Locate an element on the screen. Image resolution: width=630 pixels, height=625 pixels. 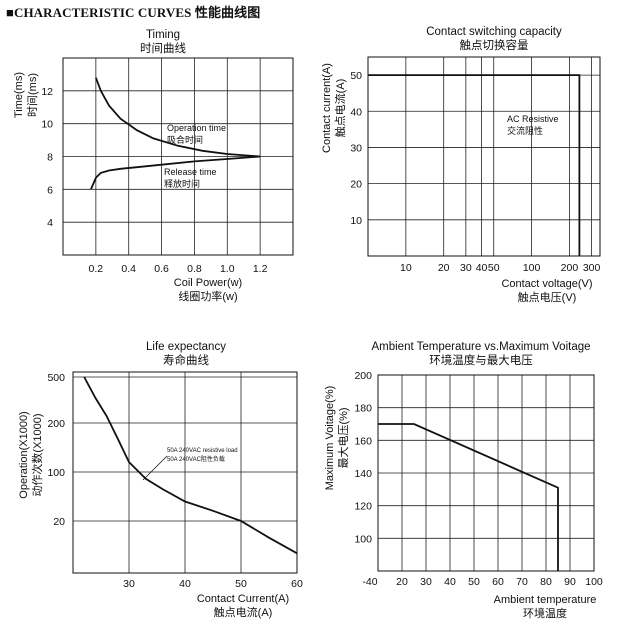
ambient-series is located at coordinates (468, 497).